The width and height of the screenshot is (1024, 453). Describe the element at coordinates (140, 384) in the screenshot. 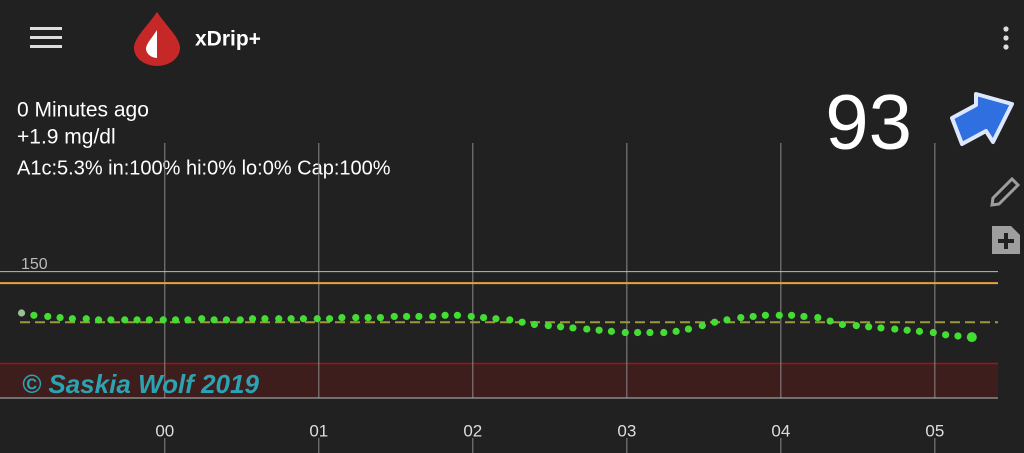

I see `watermark: © Saskia Wolf 2019` at that location.